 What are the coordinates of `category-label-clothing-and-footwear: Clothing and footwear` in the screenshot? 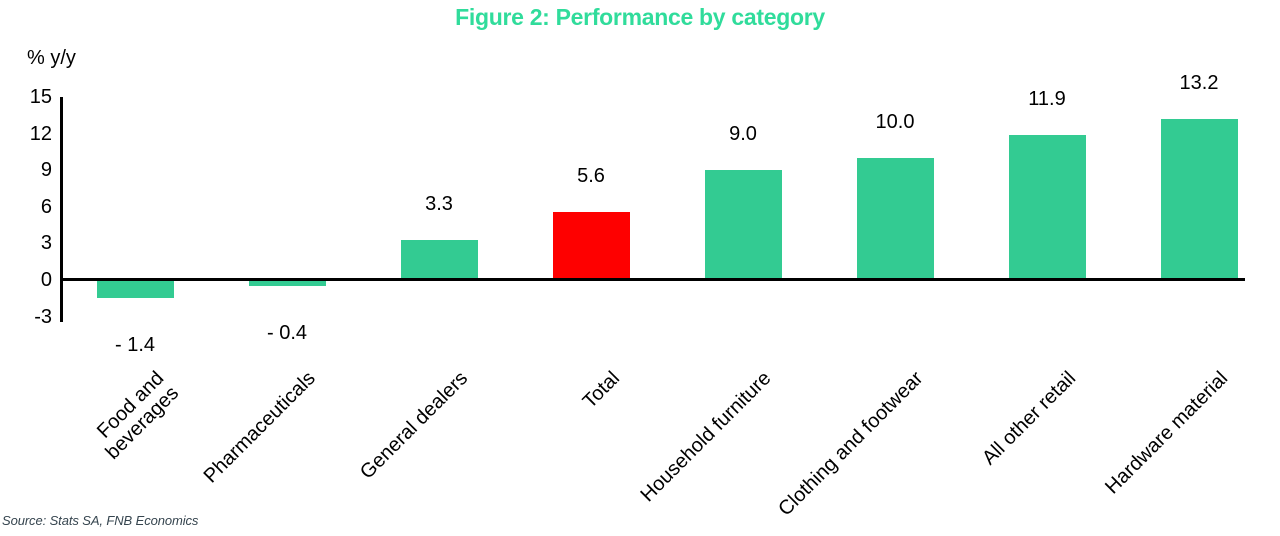 It's located at (851, 444).